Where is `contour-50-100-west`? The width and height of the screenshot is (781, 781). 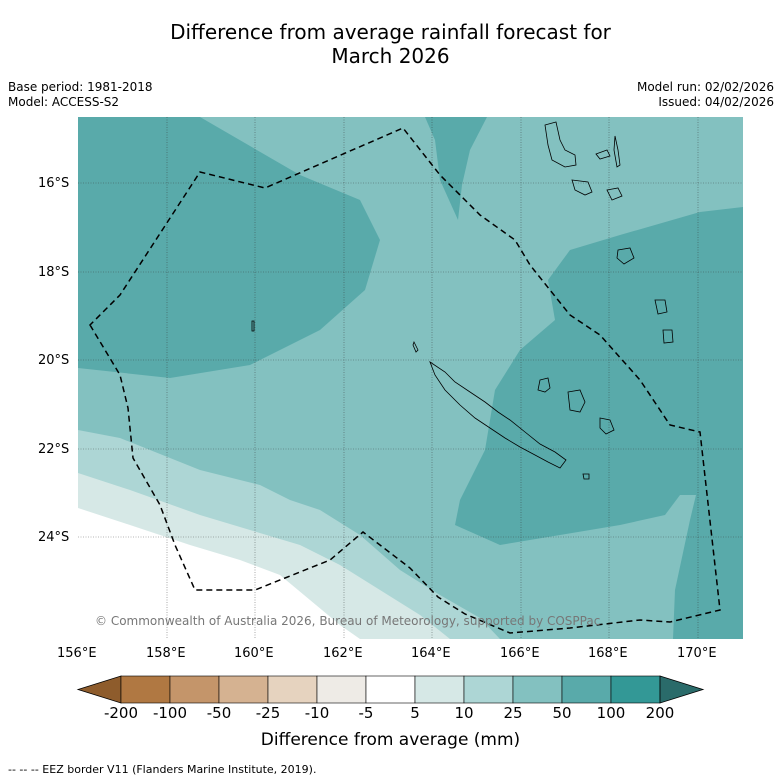
contour-50-100-west is located at coordinates (229, 247).